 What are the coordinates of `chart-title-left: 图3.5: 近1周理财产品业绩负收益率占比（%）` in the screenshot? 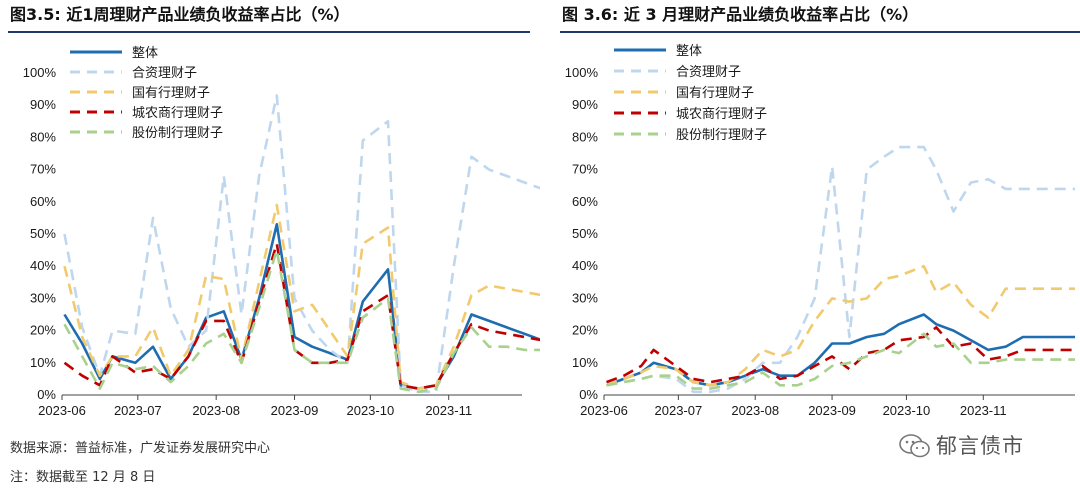 It's located at (180, 14).